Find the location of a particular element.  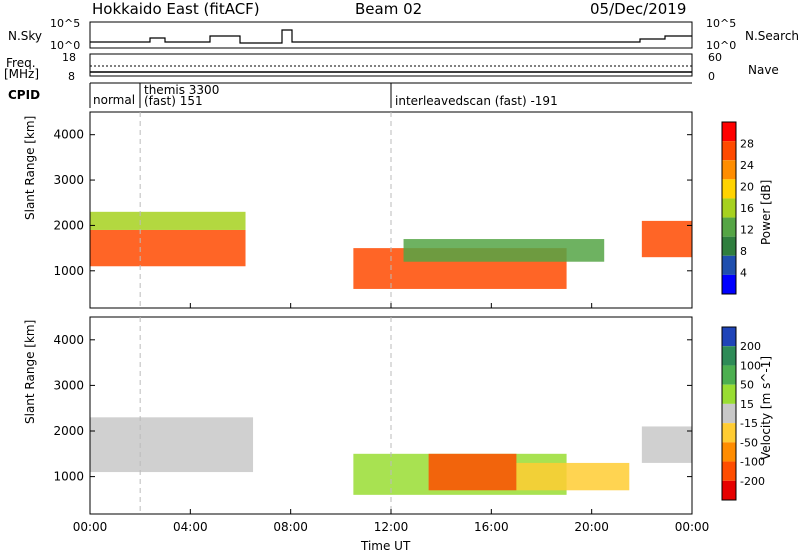

cpid-segment-themis-sub: (fast) 151 is located at coordinates (173, 101).